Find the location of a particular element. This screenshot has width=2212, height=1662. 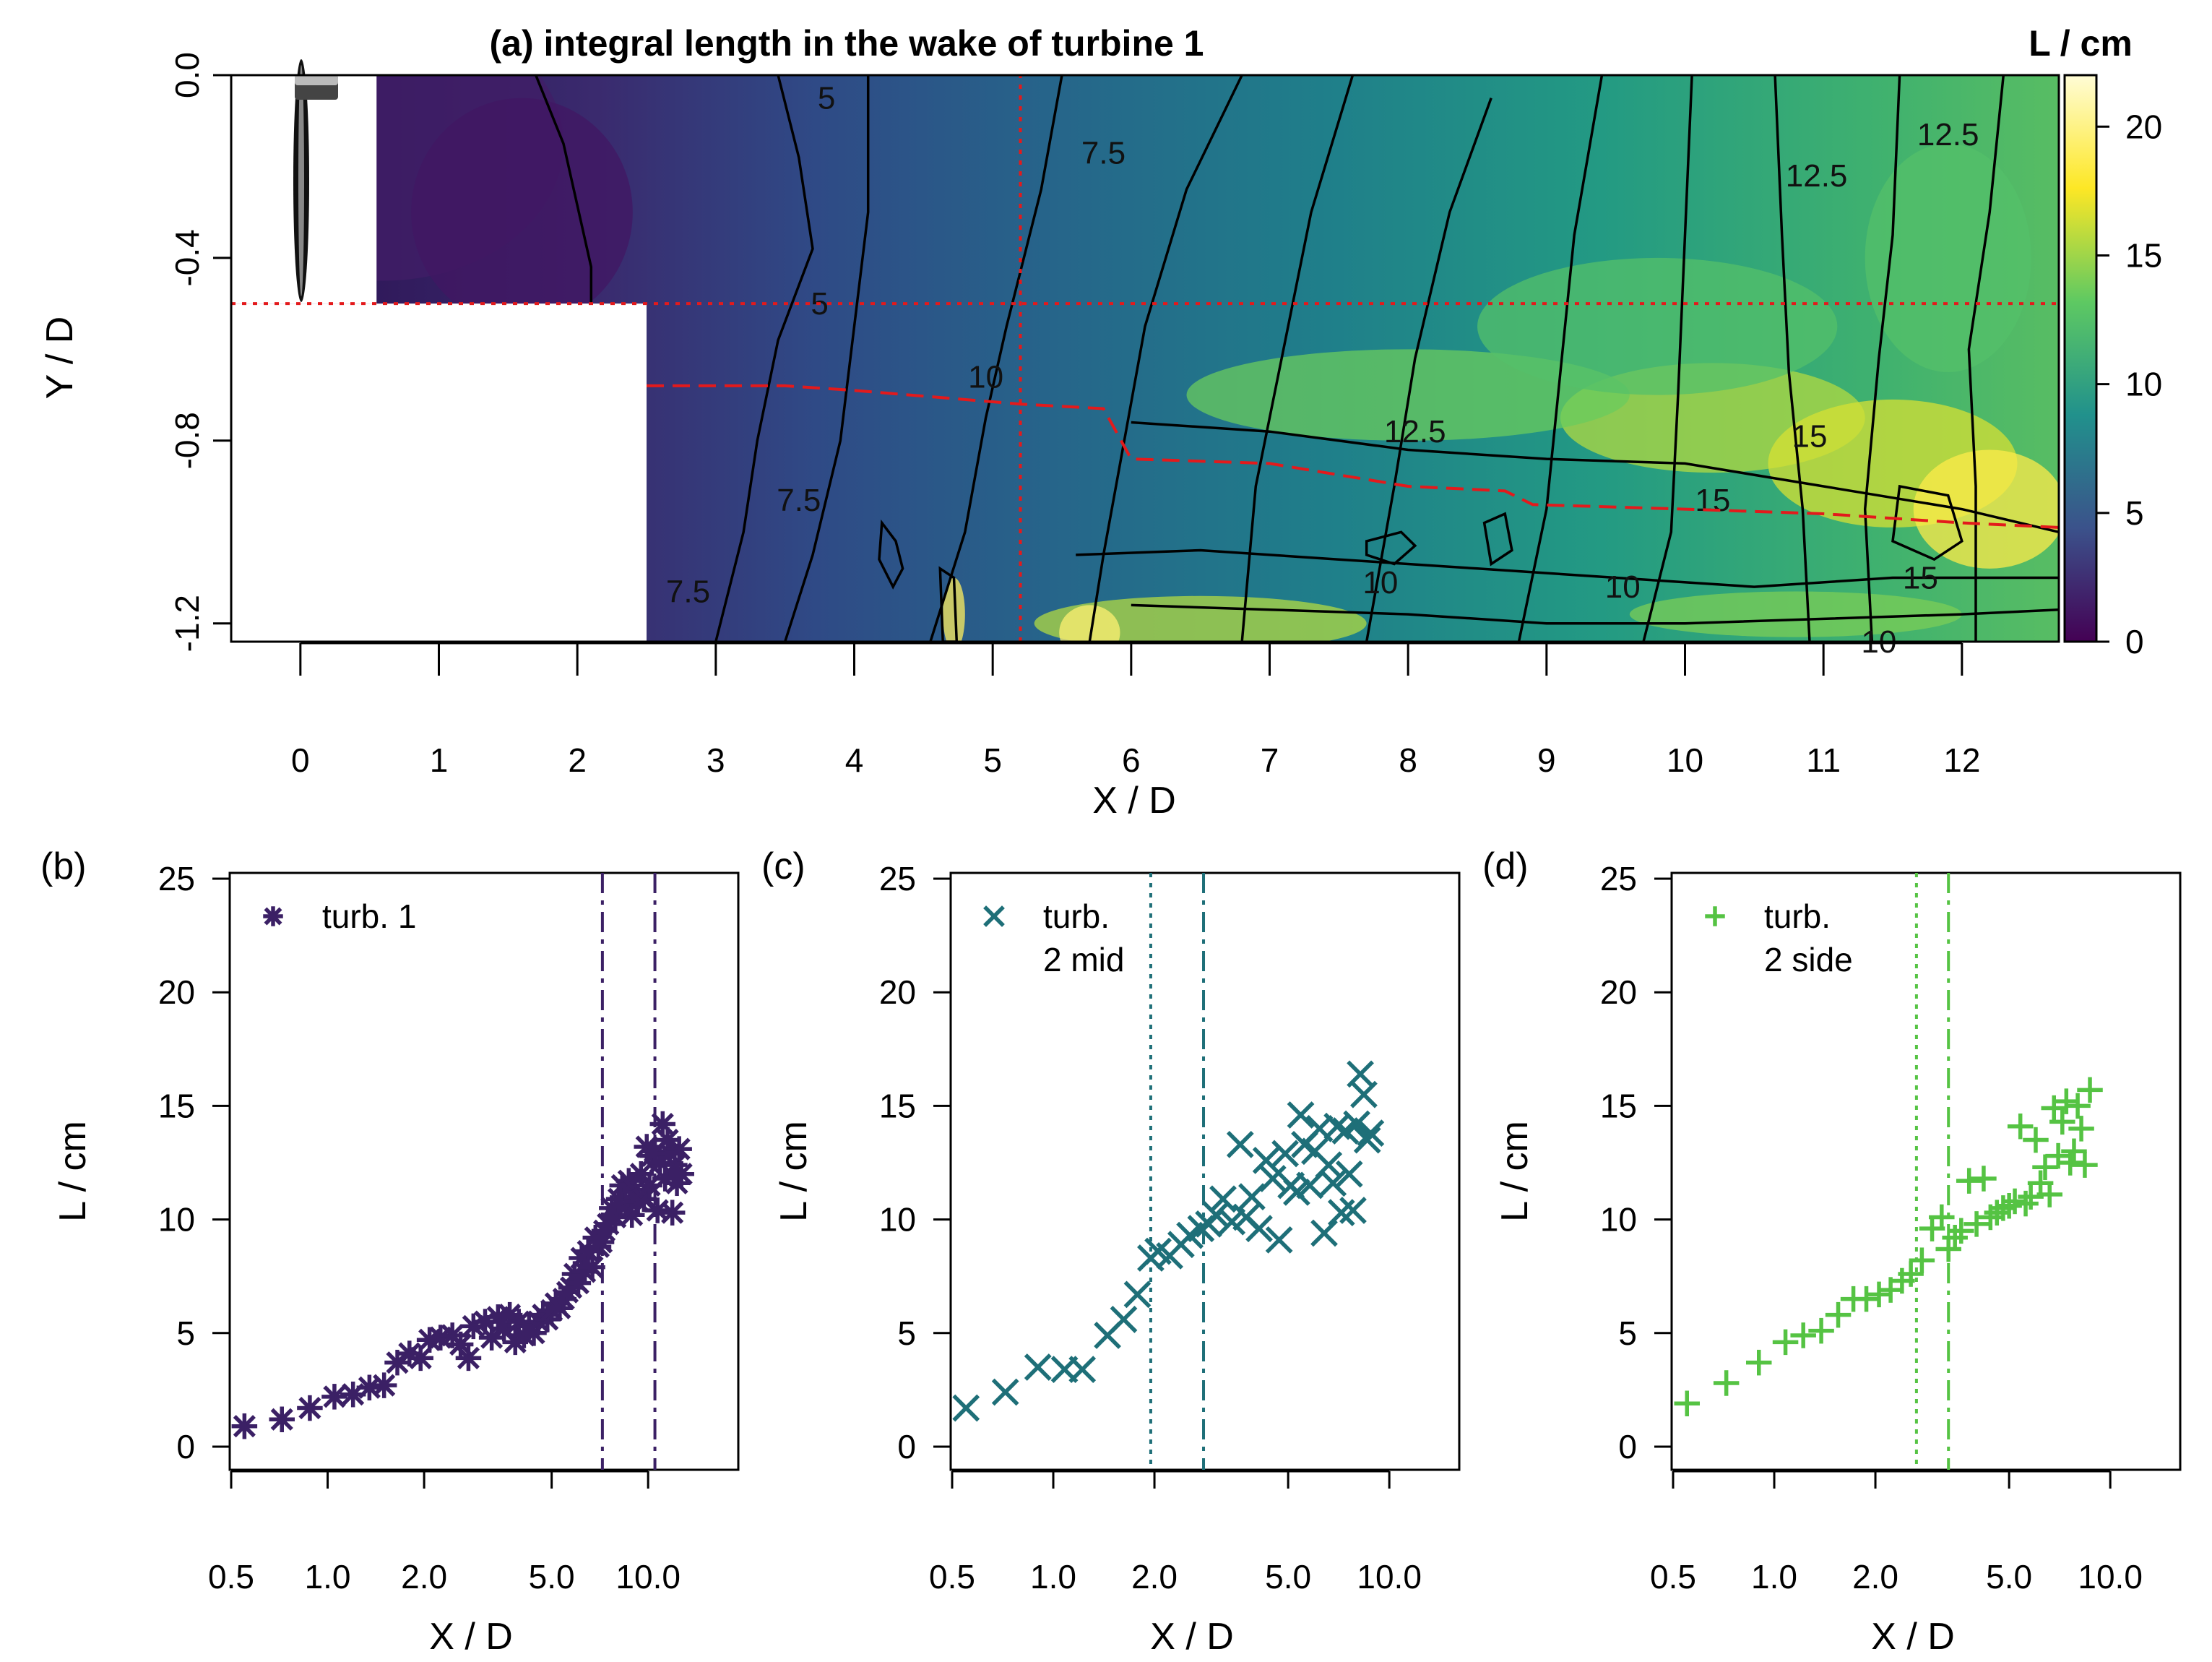

x-tick-label: 10.0 is located at coordinates (648, 1577).